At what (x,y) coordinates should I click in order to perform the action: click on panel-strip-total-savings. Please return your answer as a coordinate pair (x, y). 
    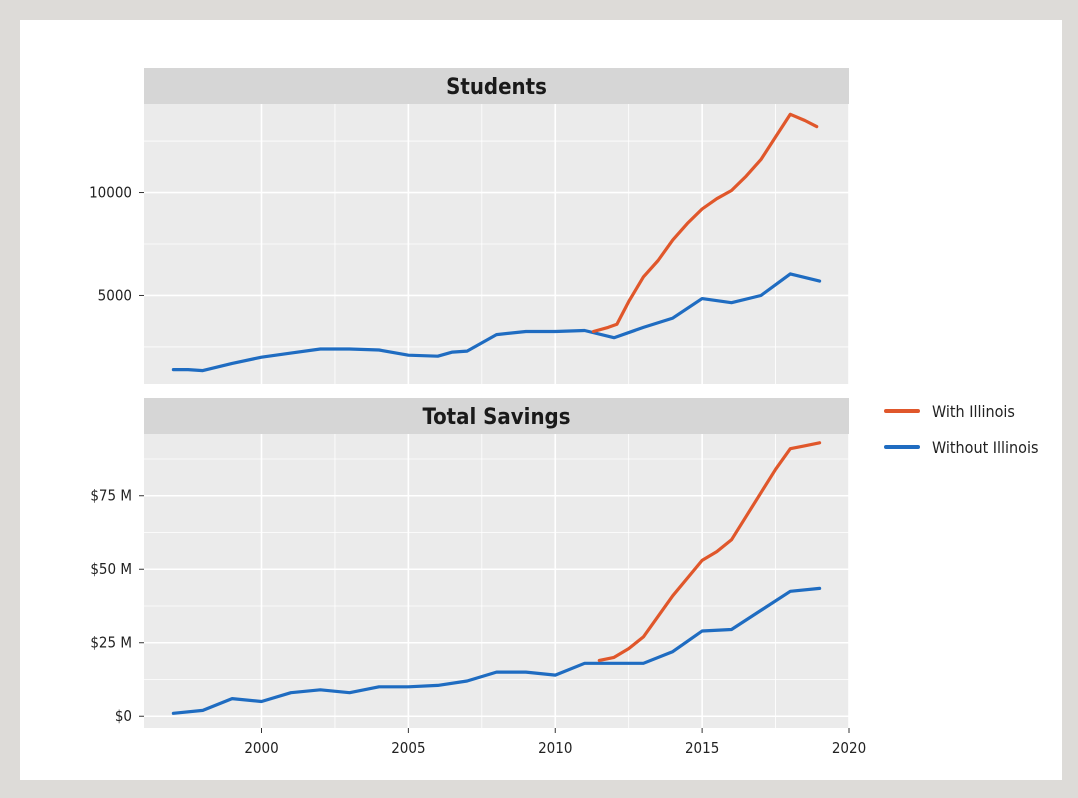
    Looking at the image, I should click on (496, 416).